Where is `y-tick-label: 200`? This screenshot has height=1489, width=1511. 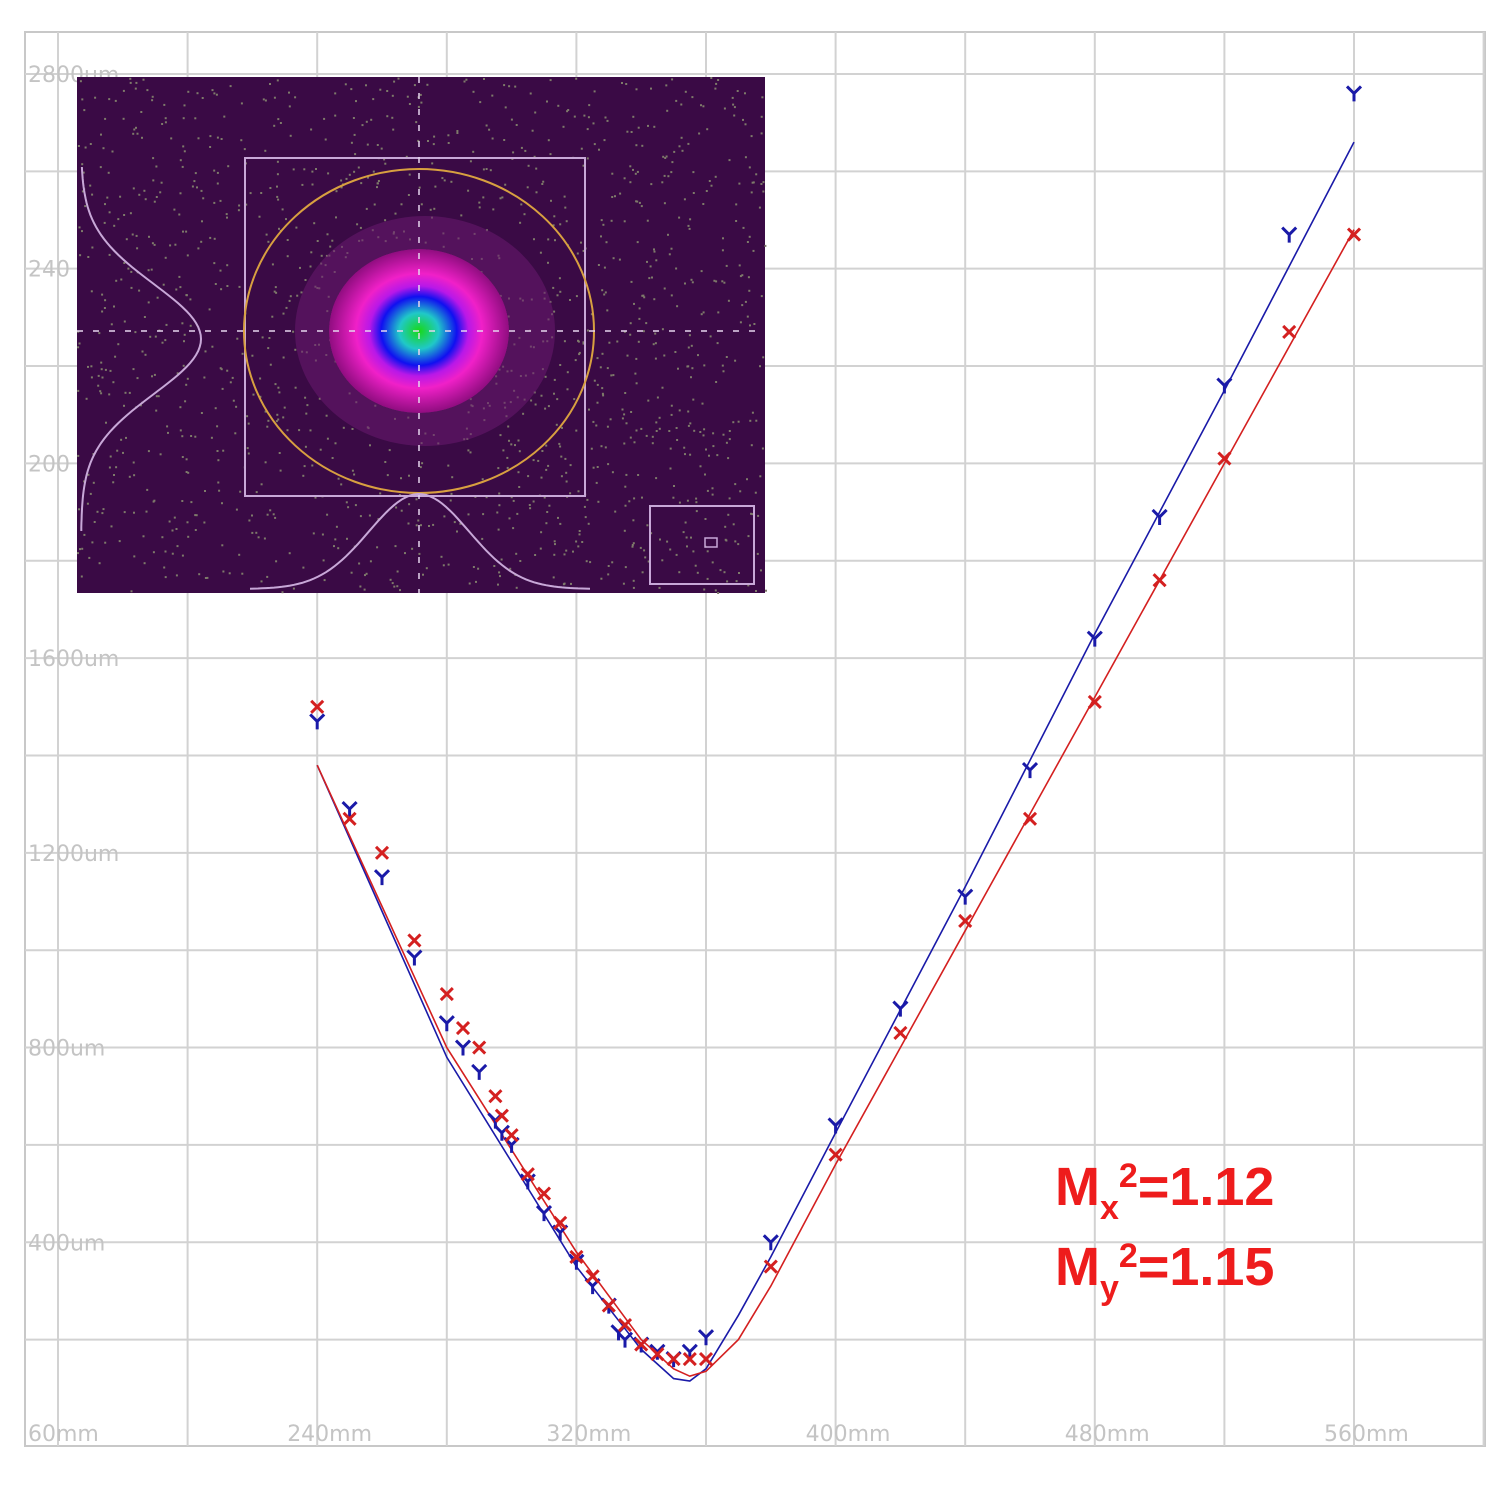
y-tick-label: 200 is located at coordinates (49, 464).